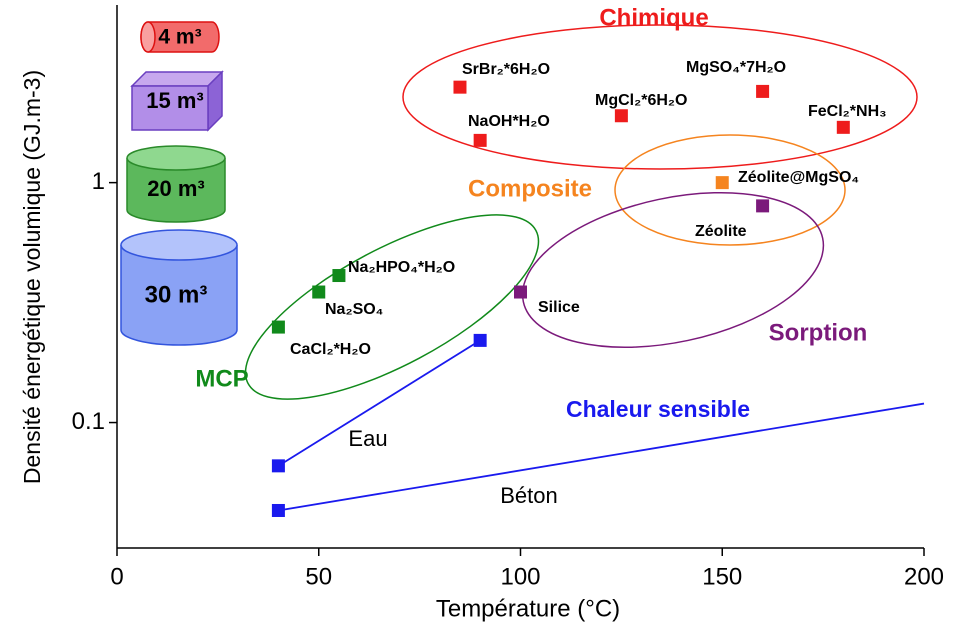 The image size is (955, 635). What do you see at coordinates (736, 67) in the screenshot?
I see `point-label: MgSO₄*7H₂O` at bounding box center [736, 67].